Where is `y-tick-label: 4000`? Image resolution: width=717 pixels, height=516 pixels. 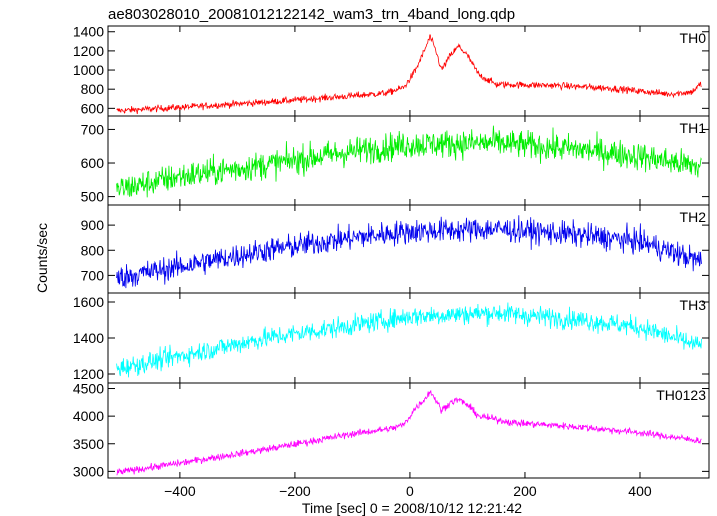 y-tick-label: 4000 is located at coordinates (88, 416).